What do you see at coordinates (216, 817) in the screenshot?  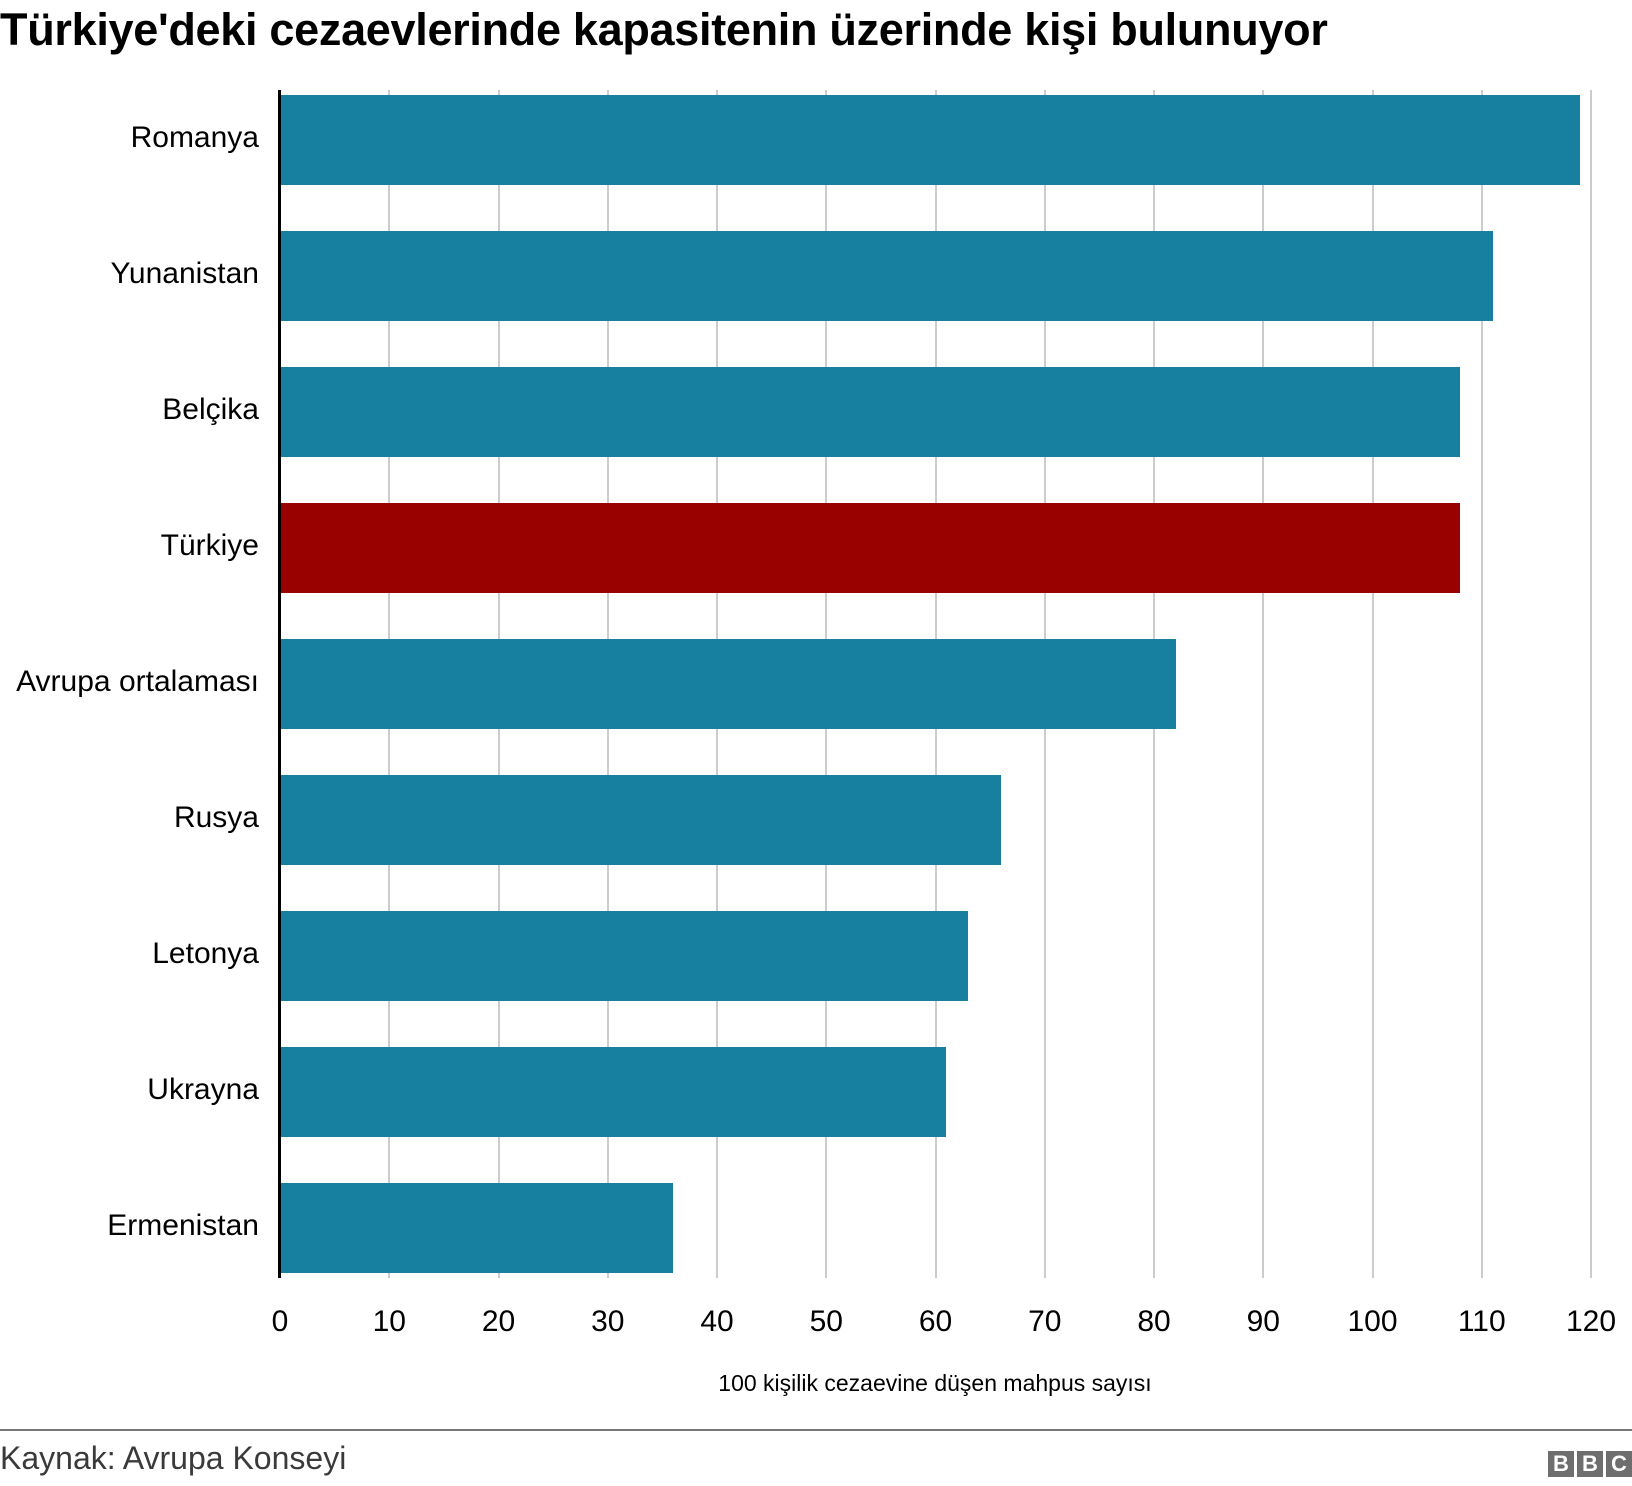 I see `category-label: Rusya` at bounding box center [216, 817].